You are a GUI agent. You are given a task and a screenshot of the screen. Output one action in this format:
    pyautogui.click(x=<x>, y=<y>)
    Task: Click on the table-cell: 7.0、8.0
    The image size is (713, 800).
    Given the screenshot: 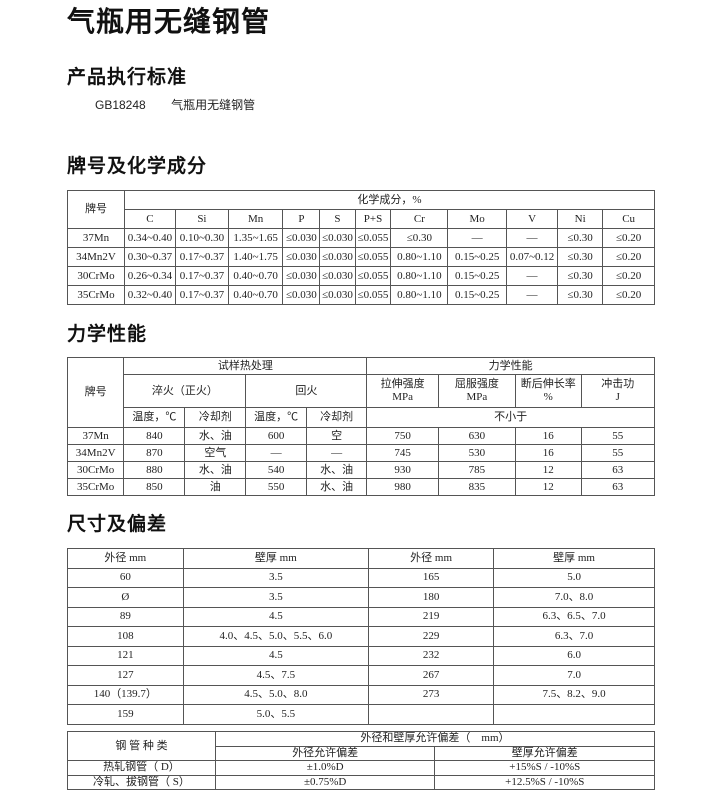 What is the action you would take?
    pyautogui.click(x=574, y=597)
    